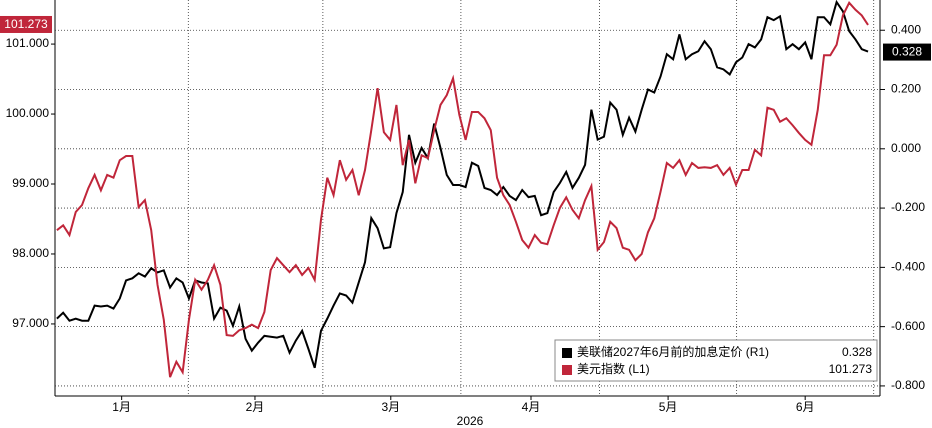 This screenshot has width=932, height=428. What do you see at coordinates (673, 351) in the screenshot?
I see `legend-label: 美联储2027年6月前的加息定价 (R1)` at bounding box center [673, 351].